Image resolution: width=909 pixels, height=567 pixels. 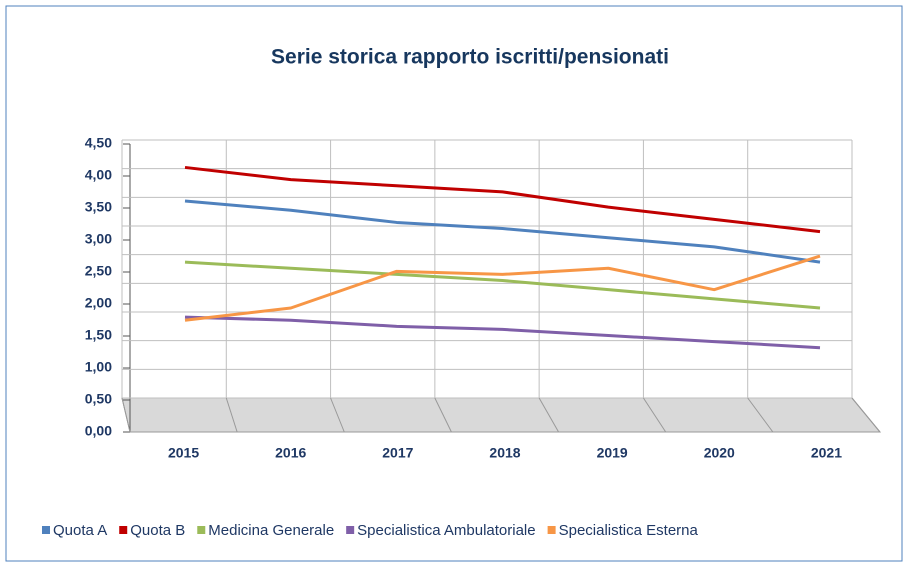 What do you see at coordinates (271, 530) in the screenshot?
I see `legend-label: Medicina Generale` at bounding box center [271, 530].